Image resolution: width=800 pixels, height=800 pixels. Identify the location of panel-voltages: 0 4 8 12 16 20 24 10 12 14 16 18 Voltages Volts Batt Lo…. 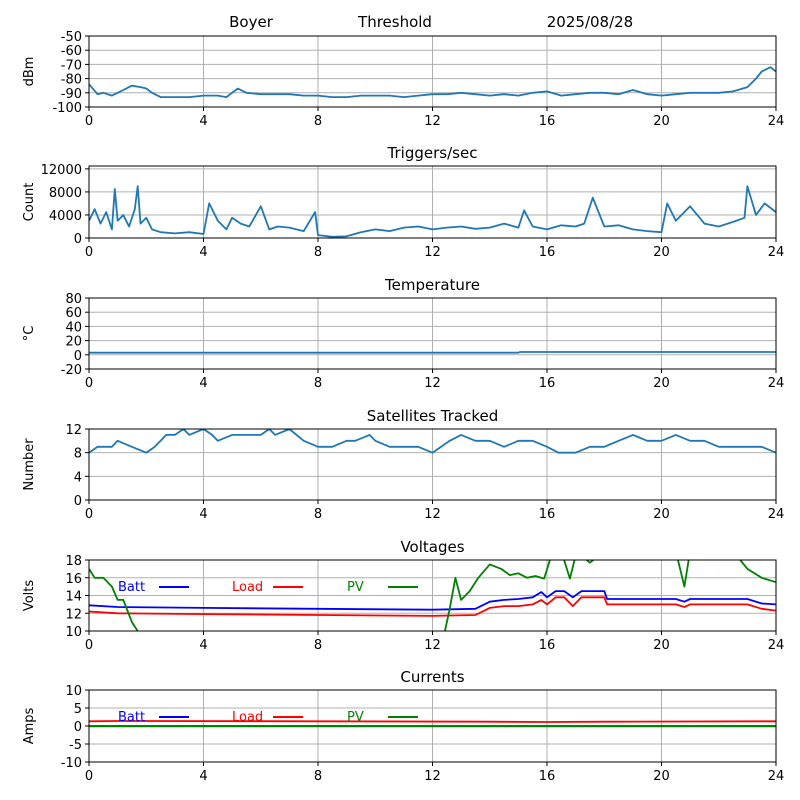
(403, 595).